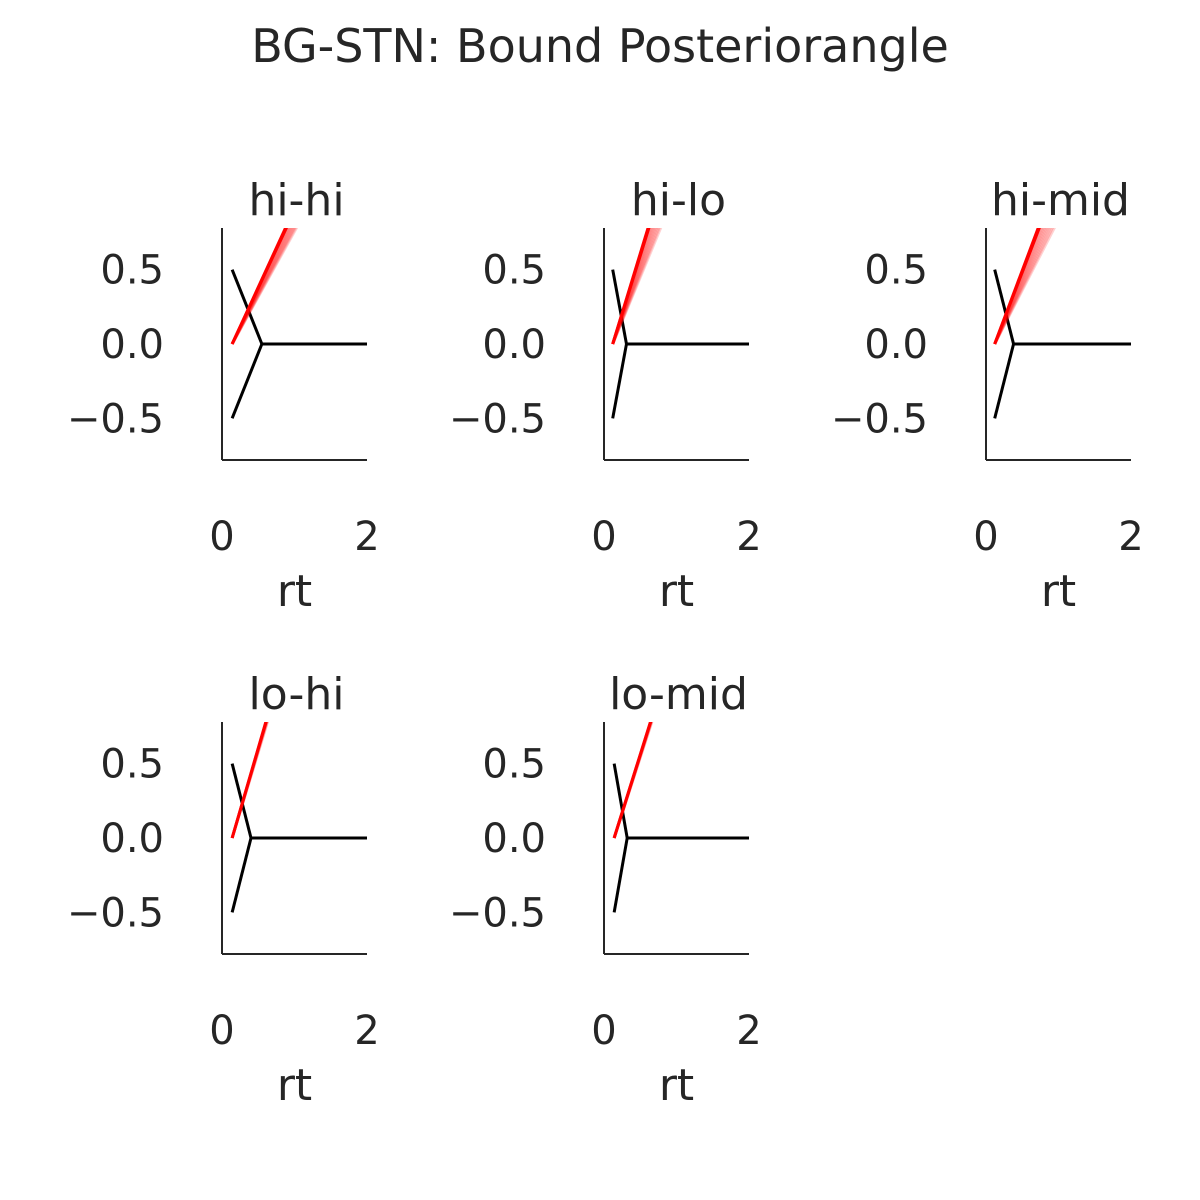 The width and height of the screenshot is (1200, 1200). Describe the element at coordinates (223, 890) in the screenshot. I see `subplot-lo-hi: lo-hi 0.5 0.0 −0.5 0 2 rt` at that location.